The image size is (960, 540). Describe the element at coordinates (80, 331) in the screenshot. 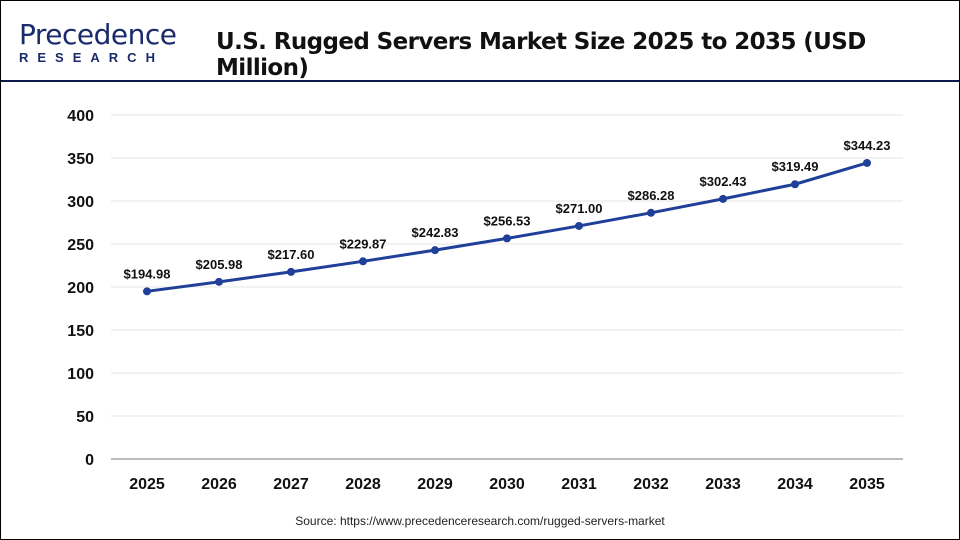

I see `y-tick-label: 150` at that location.